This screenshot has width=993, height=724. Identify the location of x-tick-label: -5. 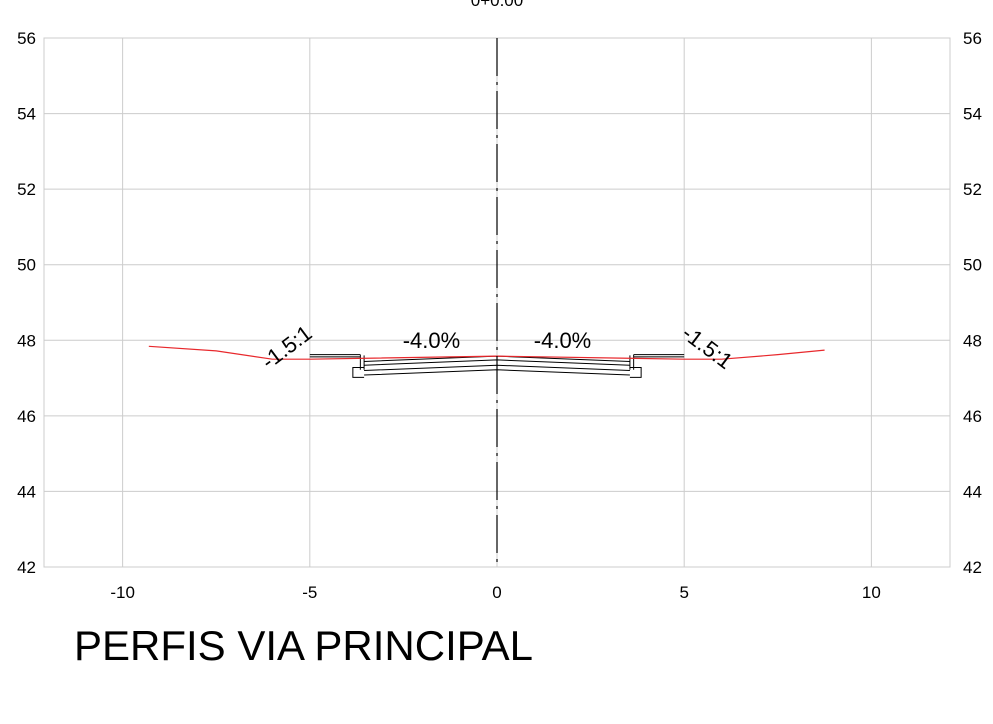
(309, 592).